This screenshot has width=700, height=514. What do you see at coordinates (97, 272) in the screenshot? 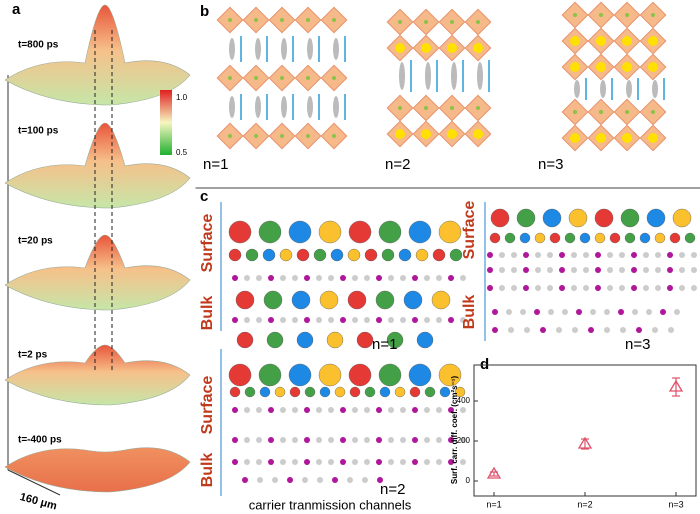
I see `surface` at bounding box center [97, 272].